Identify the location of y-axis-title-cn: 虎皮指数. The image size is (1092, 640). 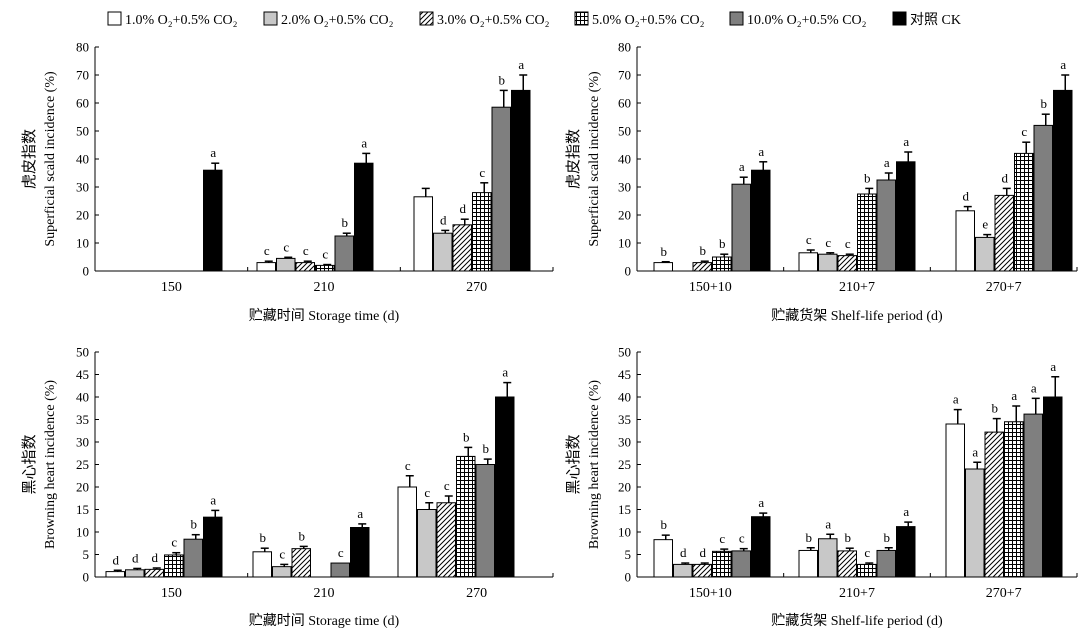
(573, 159).